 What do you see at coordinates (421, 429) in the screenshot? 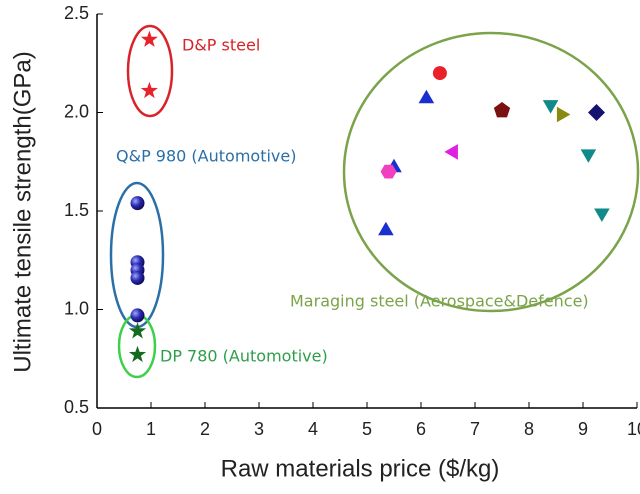
I see `x-tick-label: 6` at bounding box center [421, 429].